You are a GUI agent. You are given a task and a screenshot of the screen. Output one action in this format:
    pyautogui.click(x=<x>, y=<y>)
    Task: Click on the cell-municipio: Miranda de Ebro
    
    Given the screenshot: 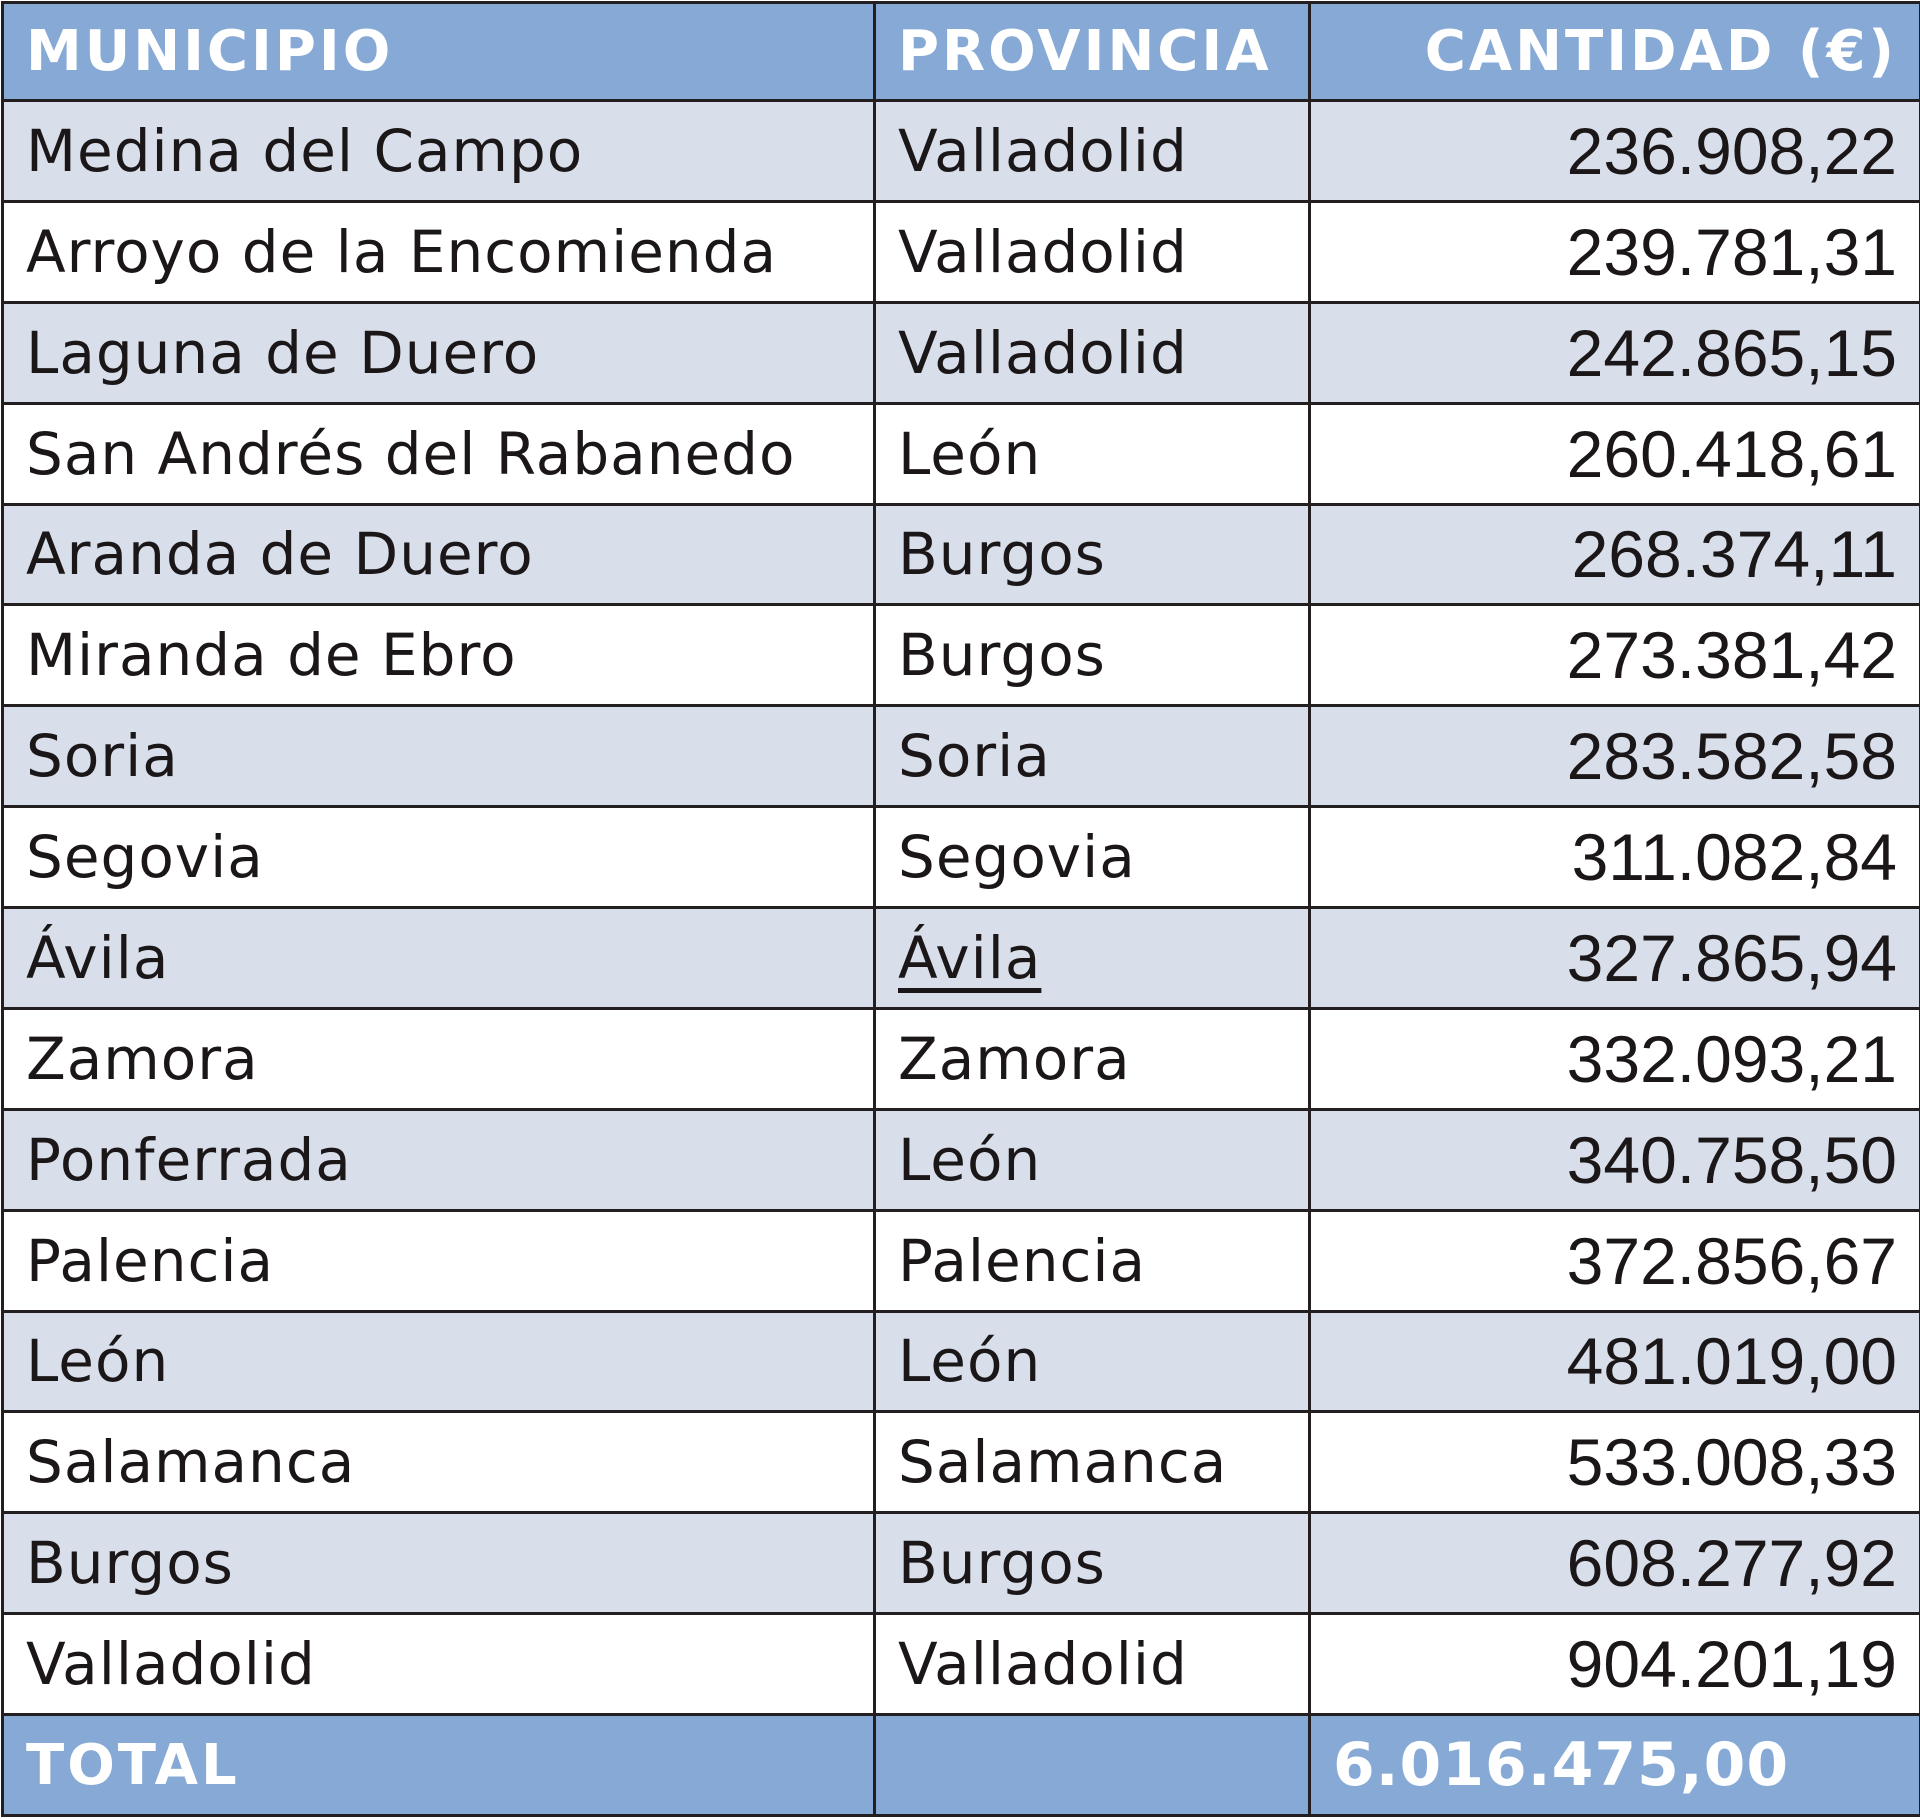 What is the action you would take?
    pyautogui.click(x=439, y=655)
    